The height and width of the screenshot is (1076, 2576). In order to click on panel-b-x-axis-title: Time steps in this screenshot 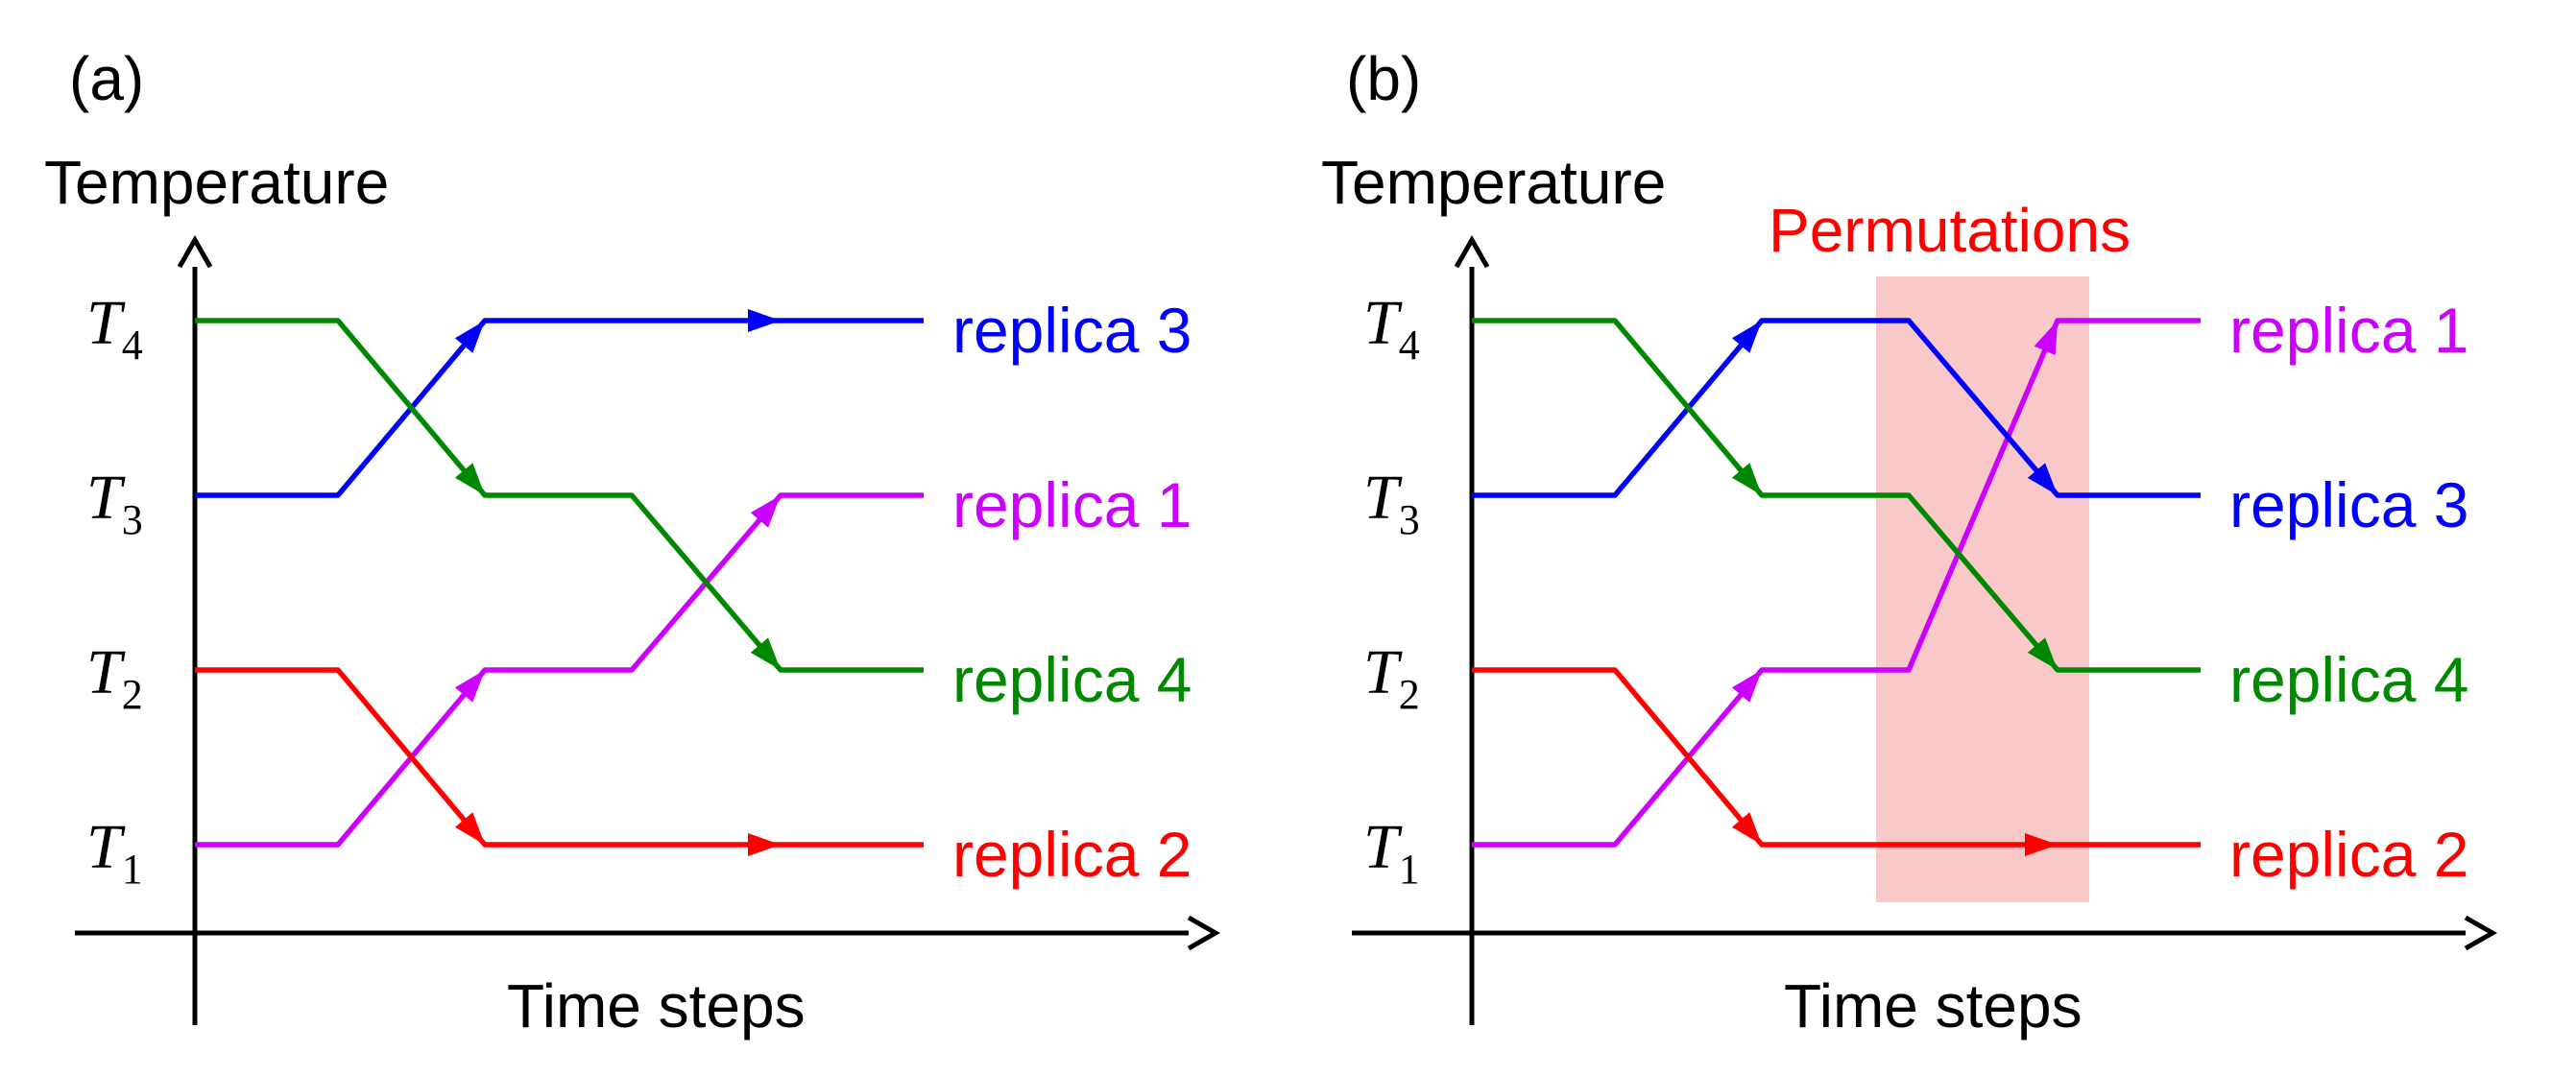, I will do `click(1933, 1005)`.